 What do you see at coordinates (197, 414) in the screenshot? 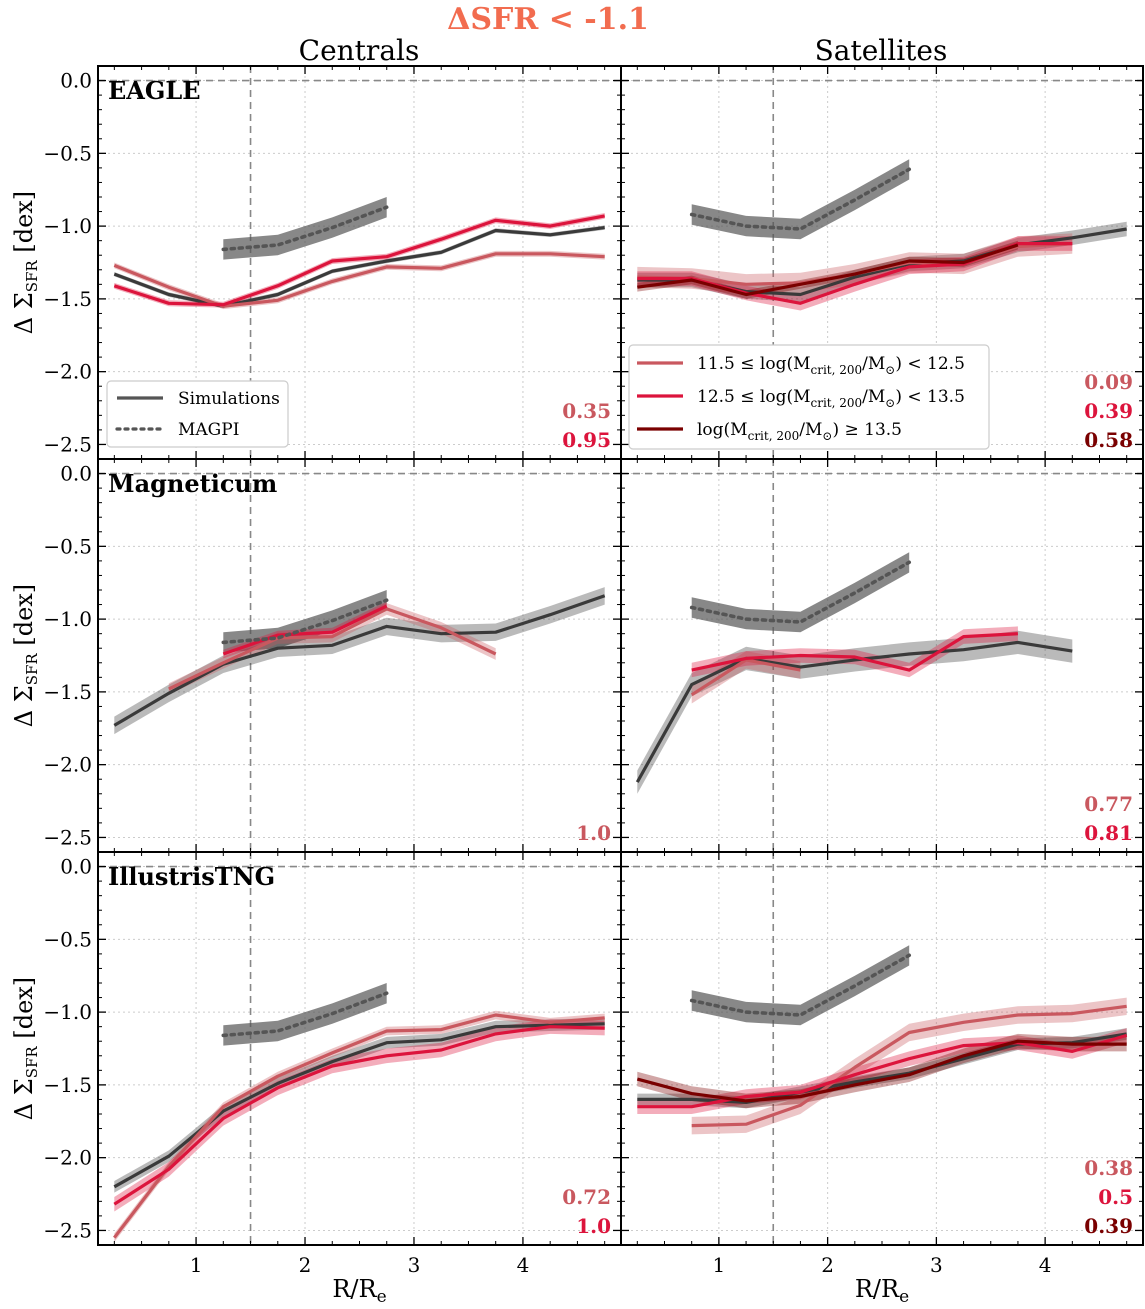
I see `legend-styles: Simulations MAGPI` at bounding box center [197, 414].